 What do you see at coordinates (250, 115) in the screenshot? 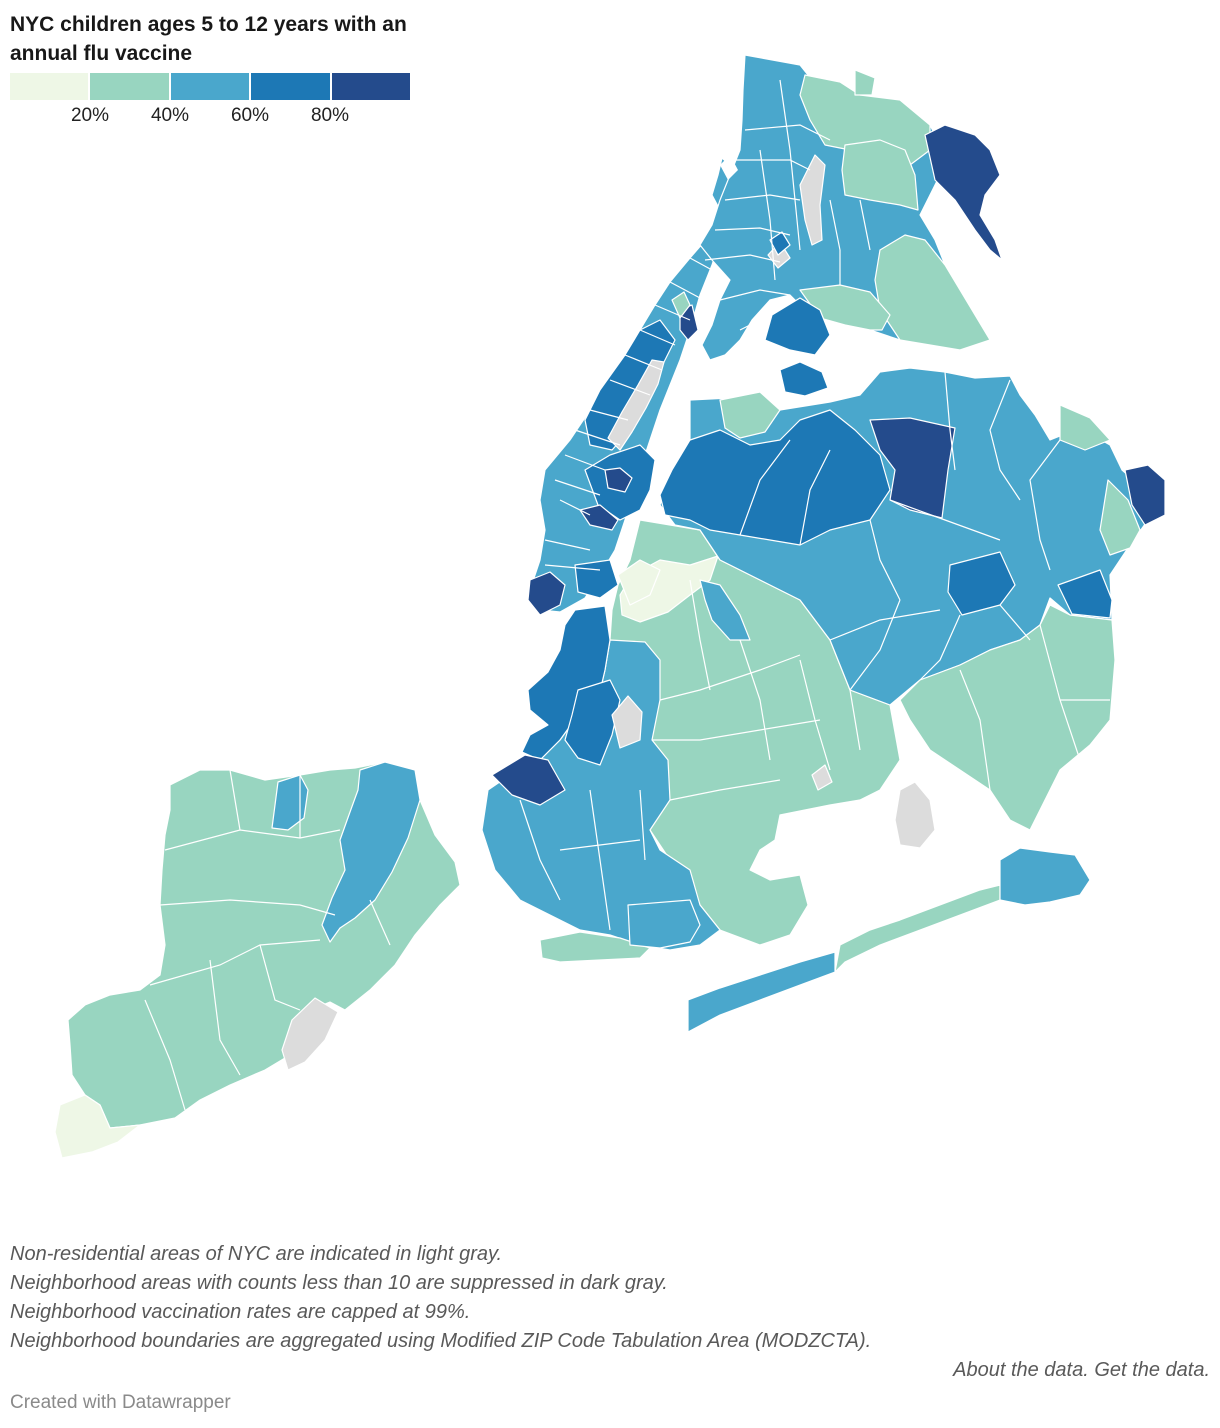
I see `legend-tick-60: 60%` at bounding box center [250, 115].